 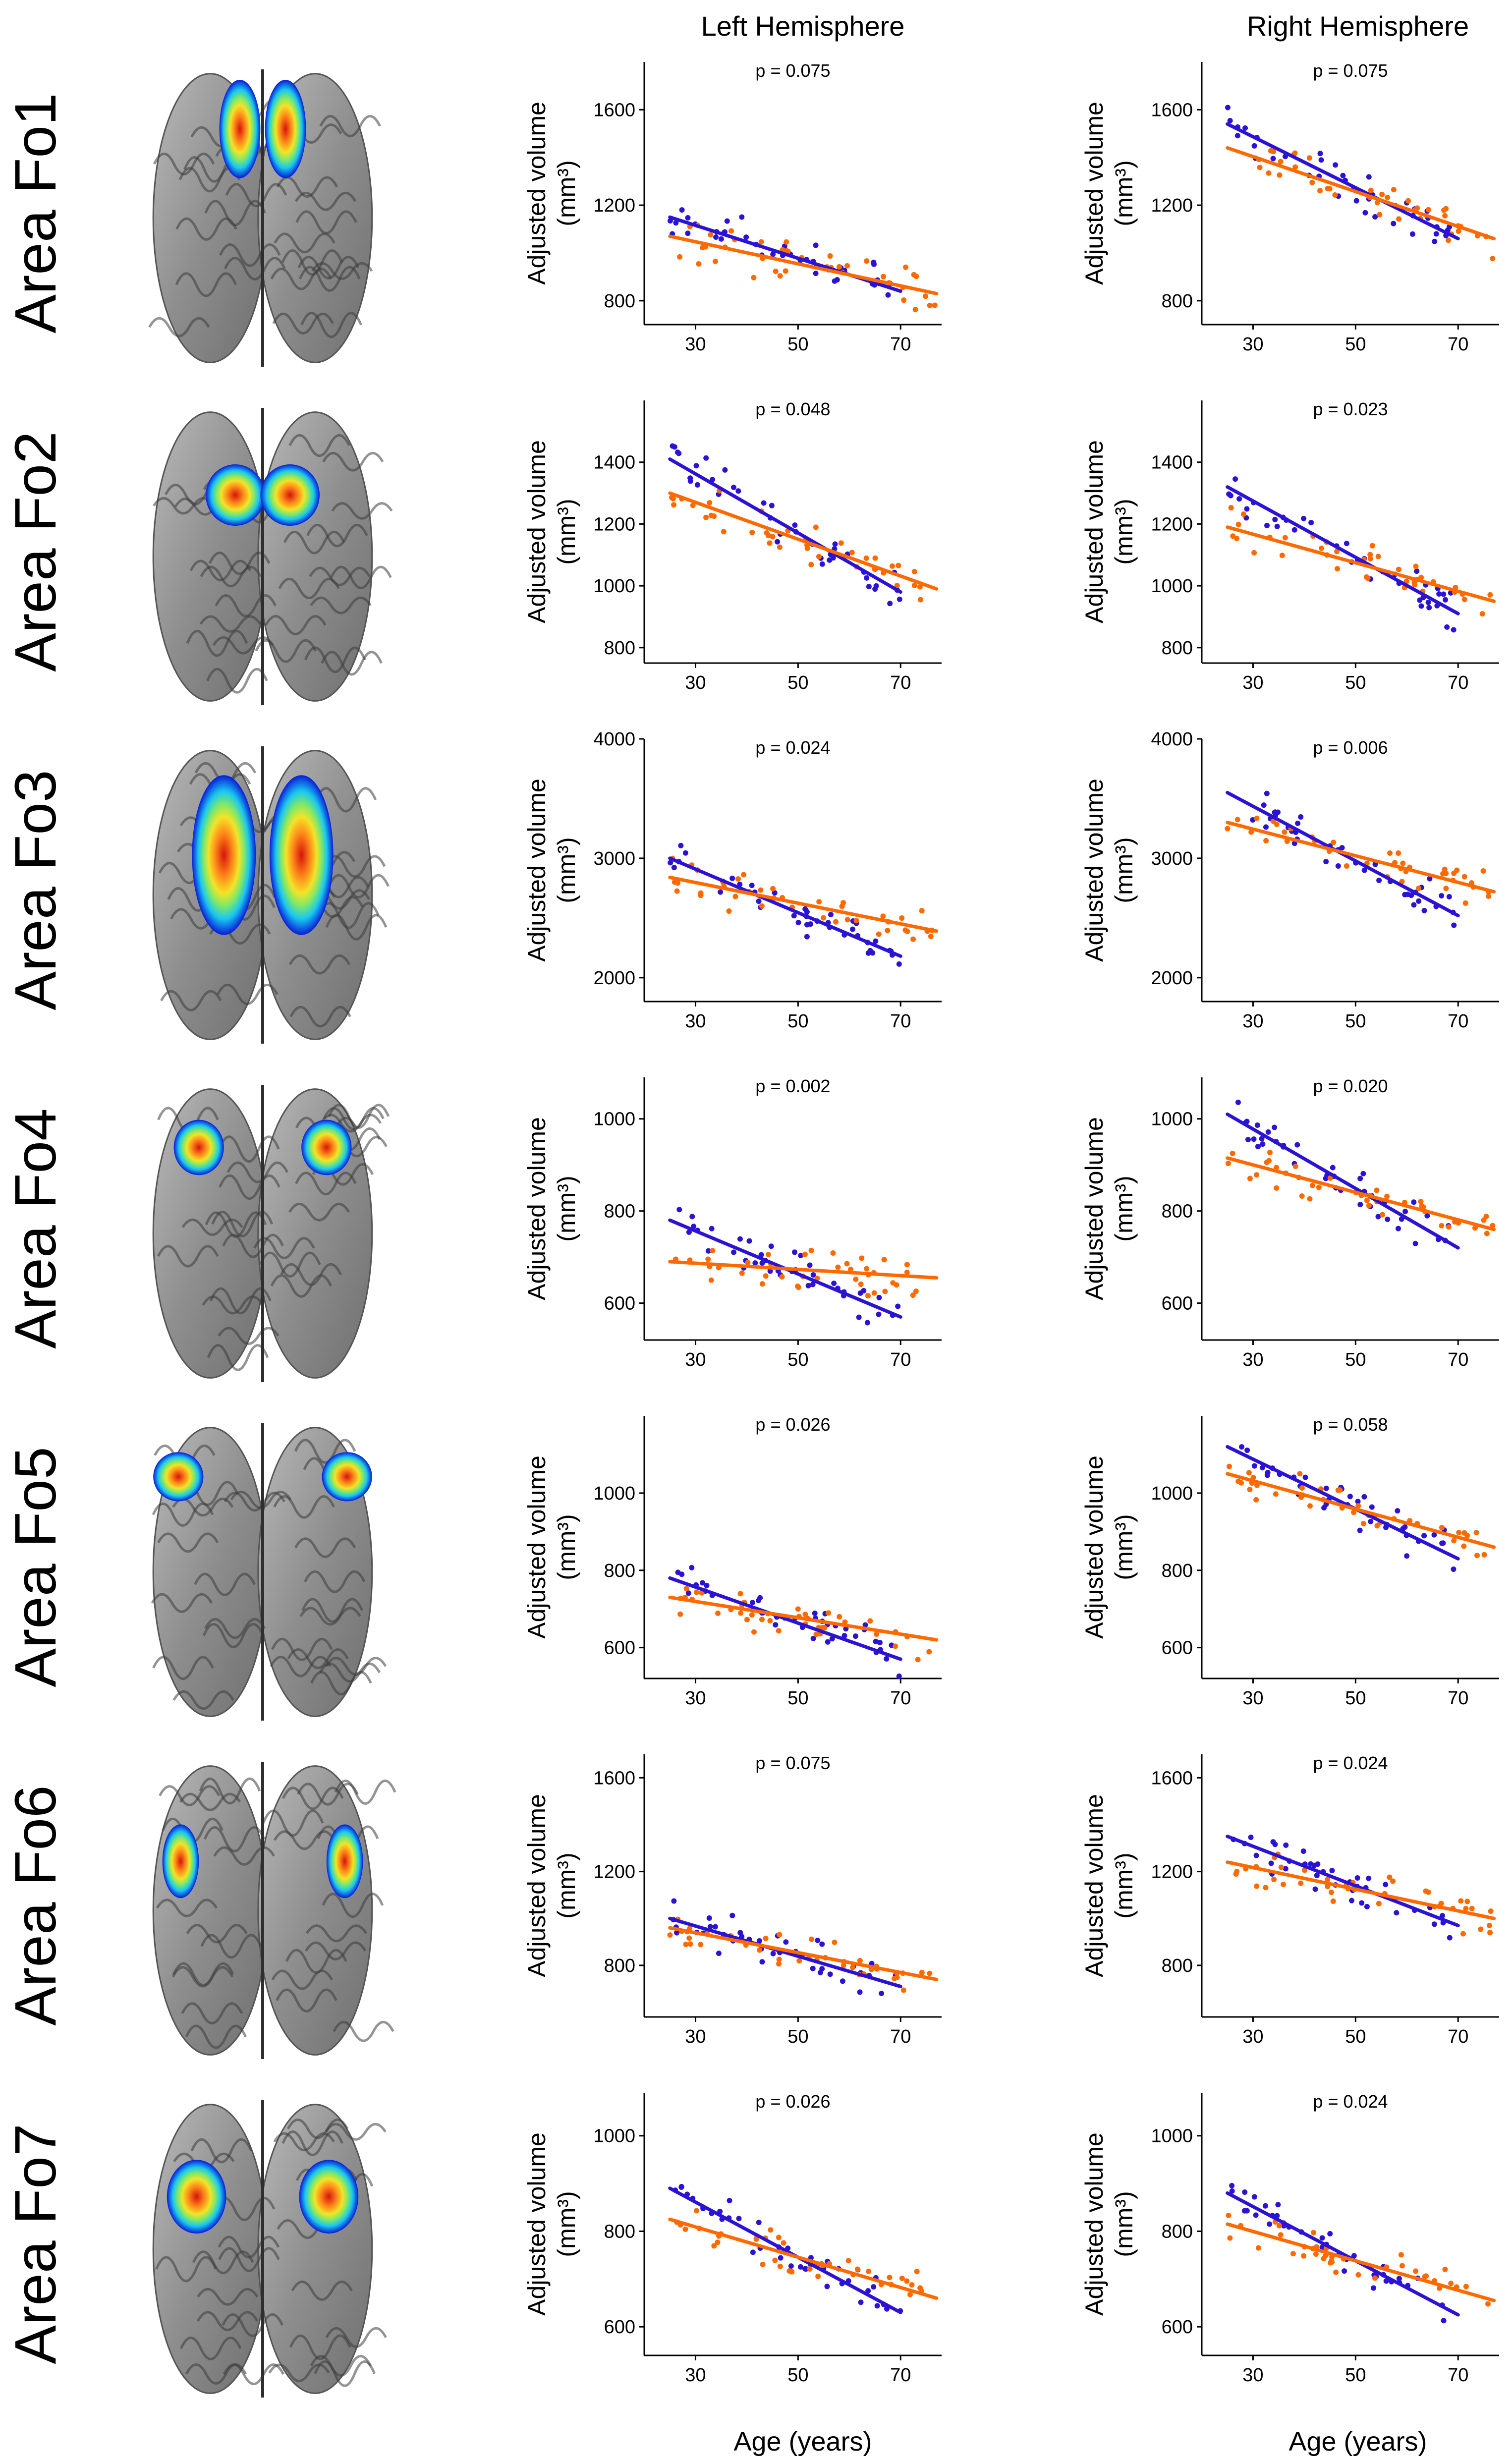 I want to click on x-tick-label: 30, so click(x=1252, y=2376).